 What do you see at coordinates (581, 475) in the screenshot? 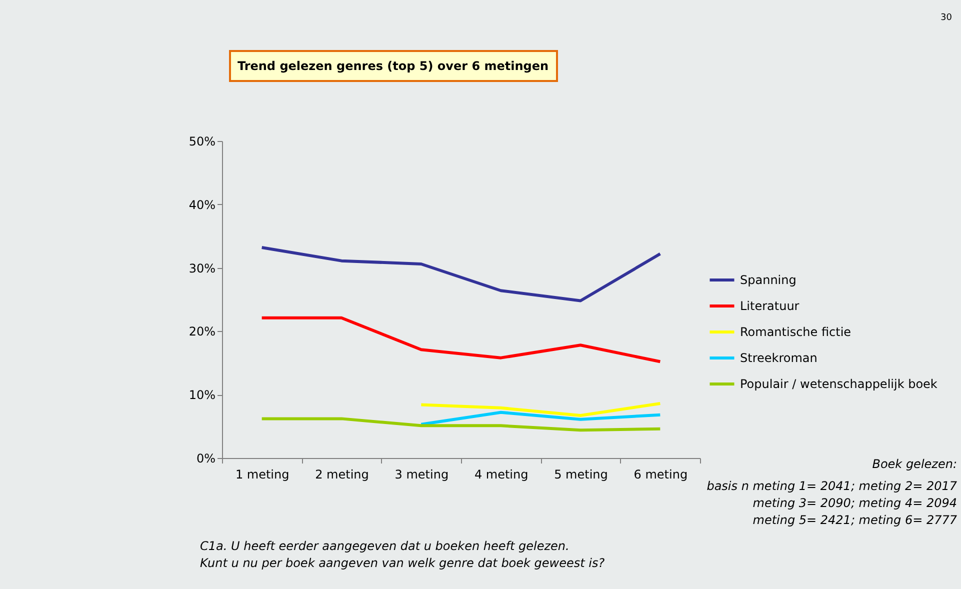
I see `x-tick-label: 5 meting` at bounding box center [581, 475].